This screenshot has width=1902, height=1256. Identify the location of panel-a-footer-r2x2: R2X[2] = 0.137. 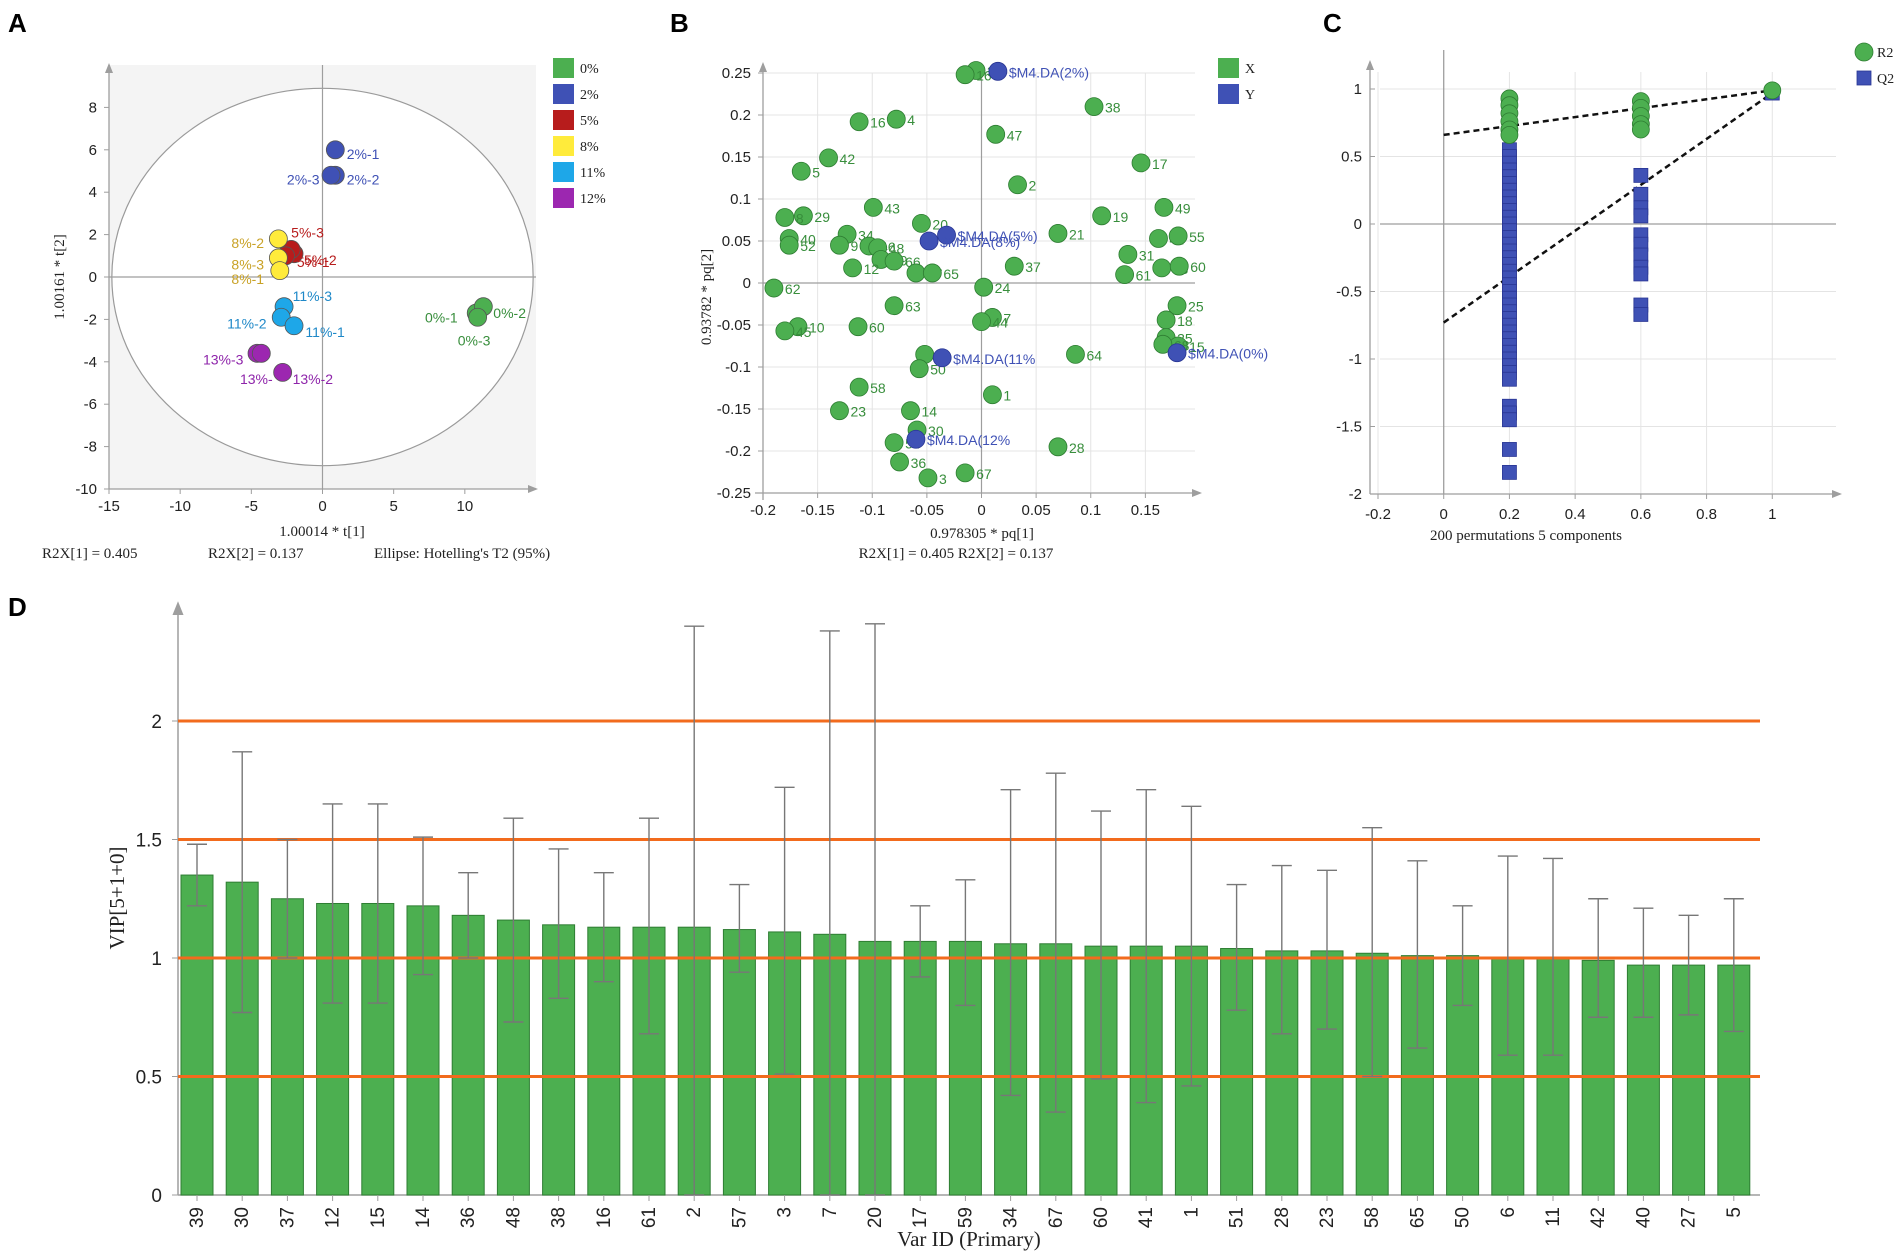
(256, 554).